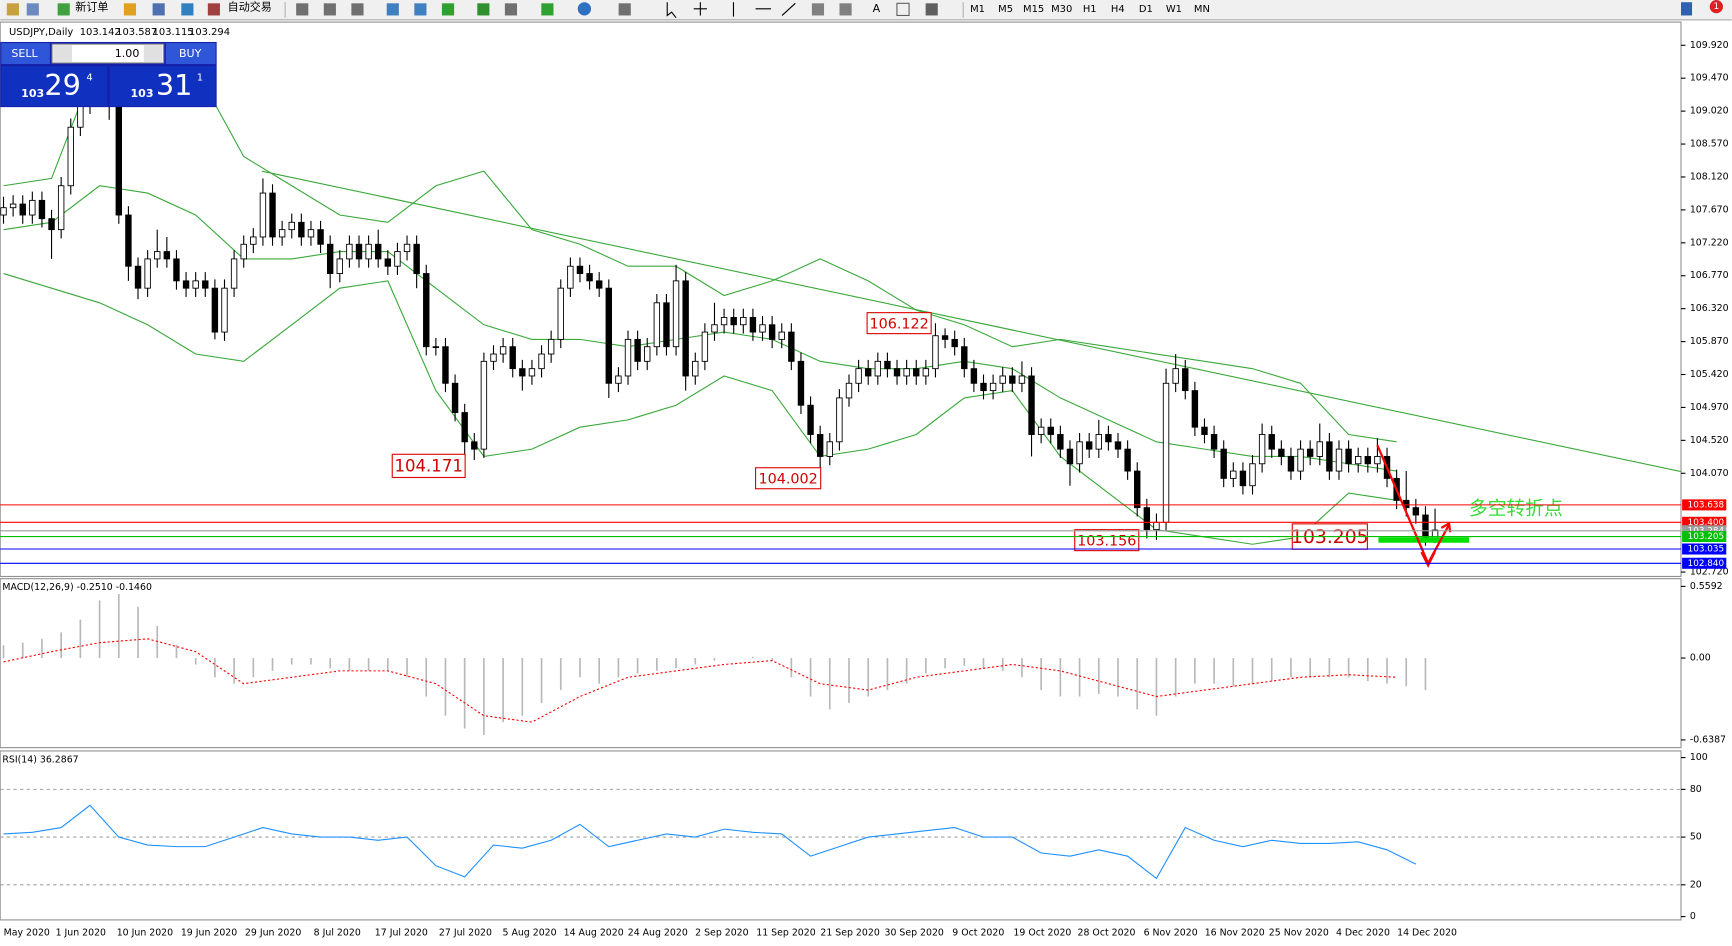 This screenshot has width=1732, height=946. Describe the element at coordinates (1704, 505) in the screenshot. I see `price-label-bg` at that location.